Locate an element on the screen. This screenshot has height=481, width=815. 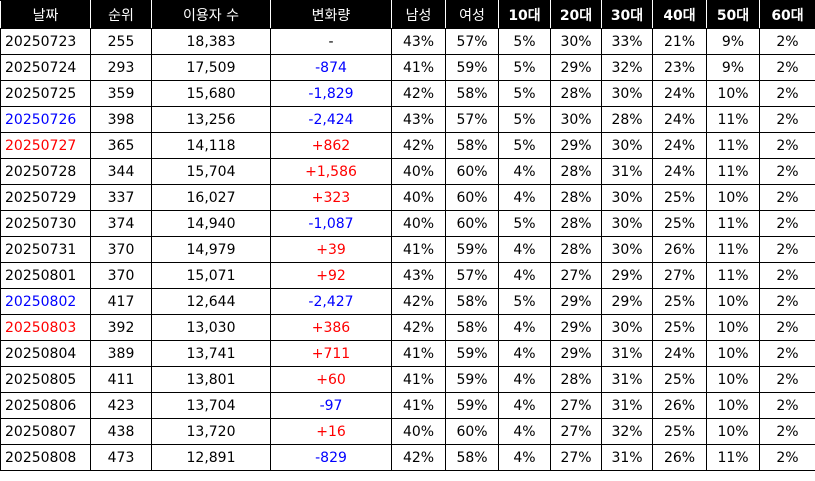
age-20s-cell: 29% is located at coordinates (576, 67).